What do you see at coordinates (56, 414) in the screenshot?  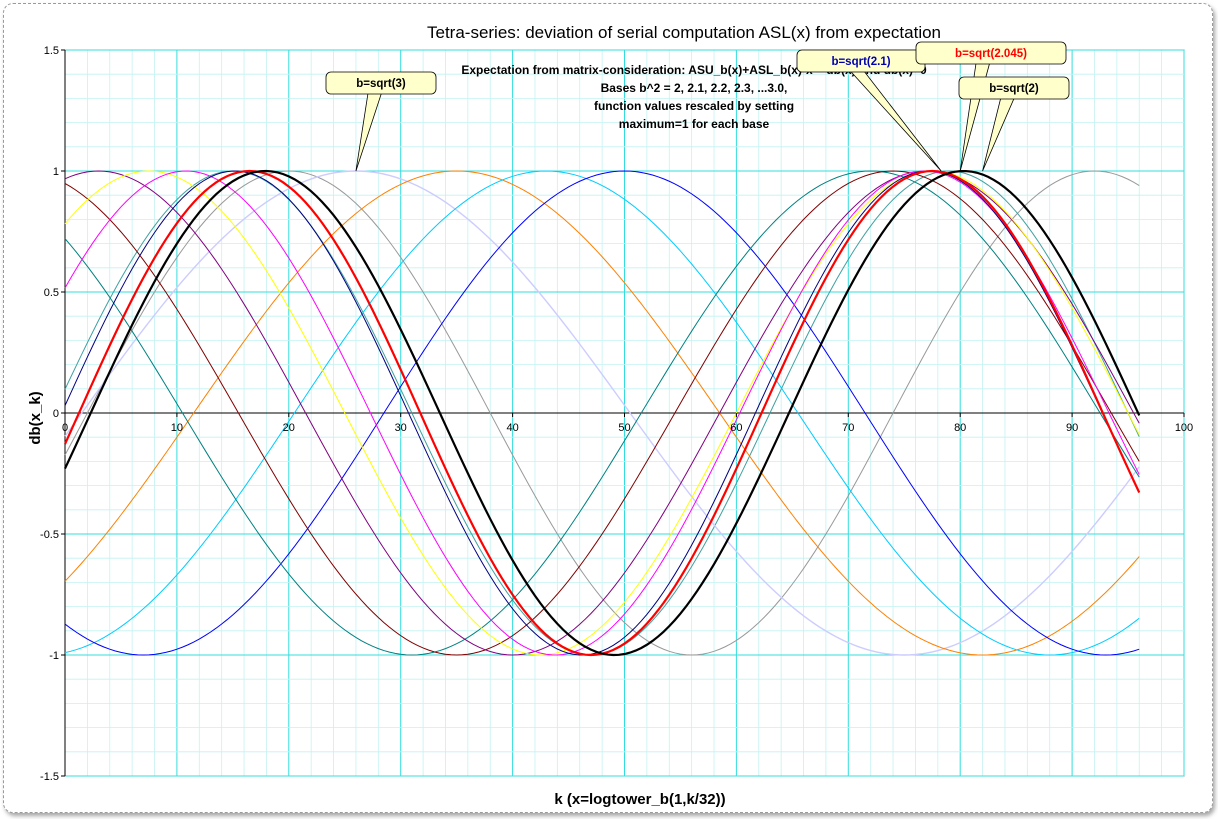 I see `y-tick-label: 0` at bounding box center [56, 414].